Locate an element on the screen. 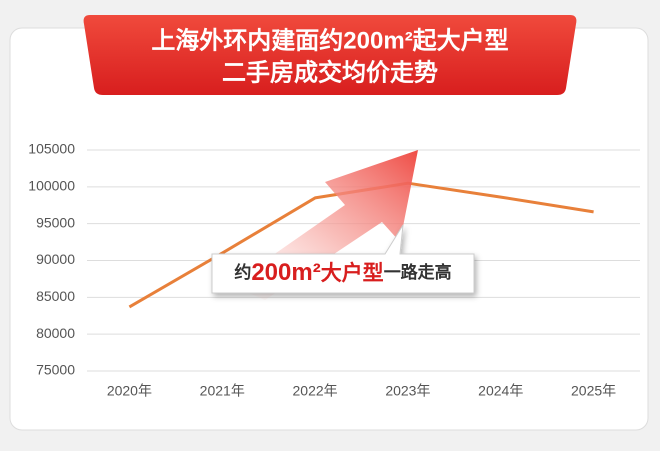 The image size is (660, 451). y-tick-label: 90000 is located at coordinates (55, 259).